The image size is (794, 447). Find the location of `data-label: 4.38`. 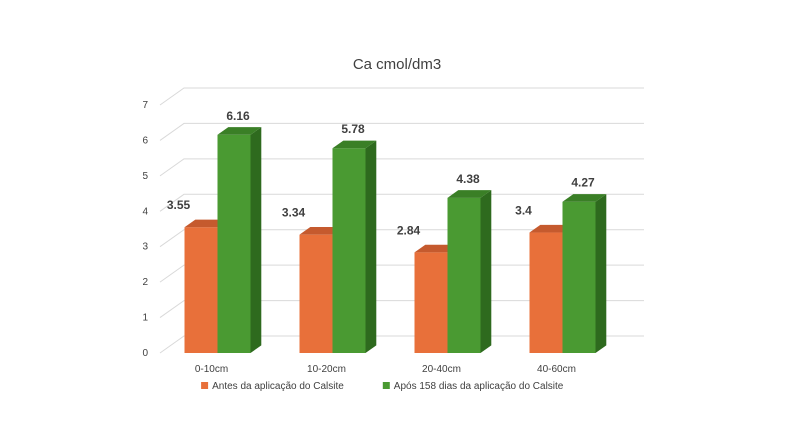

data-label: 4.38 is located at coordinates (468, 179).